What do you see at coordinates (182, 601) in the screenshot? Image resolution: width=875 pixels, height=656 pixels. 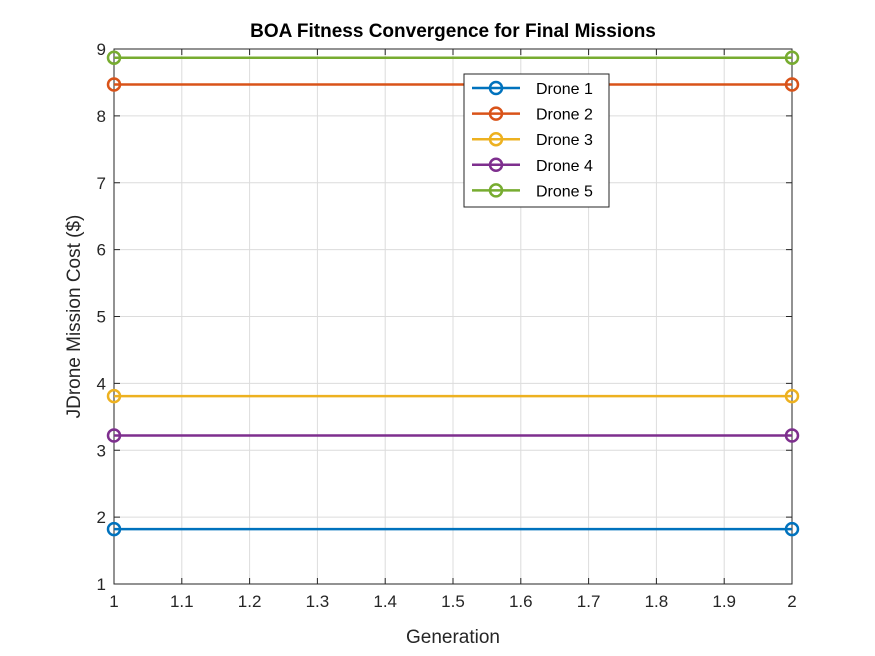 I see `x-tick-label: 1.1` at bounding box center [182, 601].